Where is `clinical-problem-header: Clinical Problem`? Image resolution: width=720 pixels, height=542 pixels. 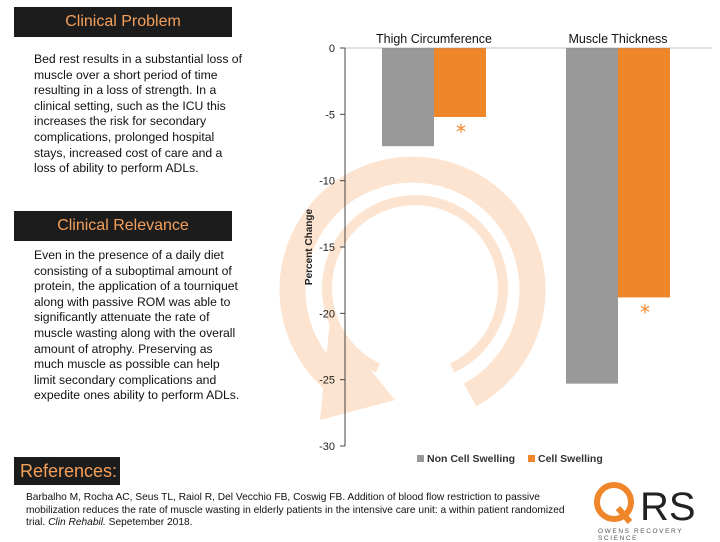
clinical-problem-header: Clinical Problem is located at coordinates (123, 22).